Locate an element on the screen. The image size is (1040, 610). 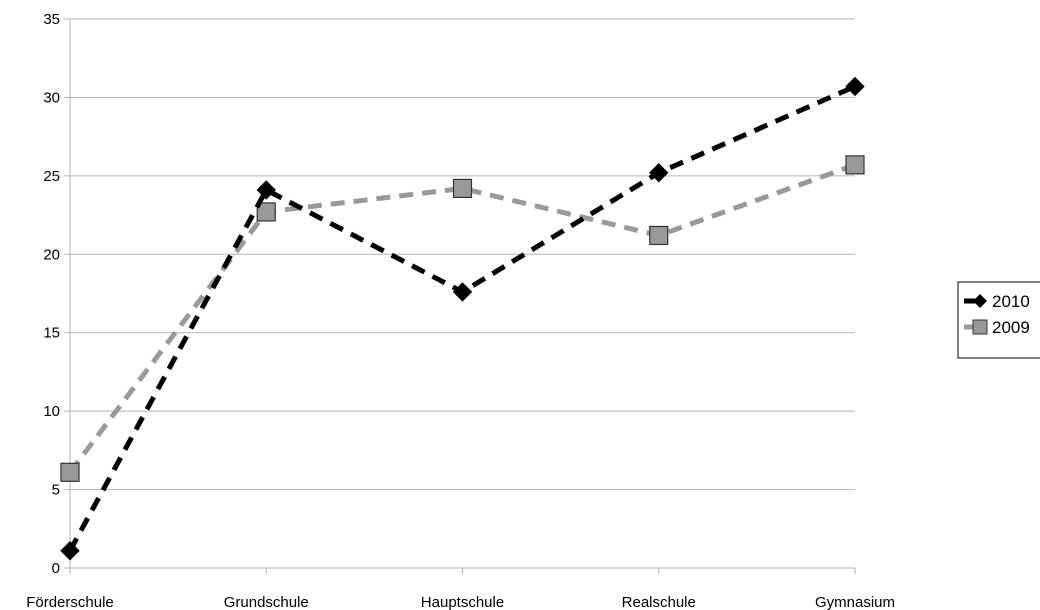
point-2010-Realschule is located at coordinates (659, 173).